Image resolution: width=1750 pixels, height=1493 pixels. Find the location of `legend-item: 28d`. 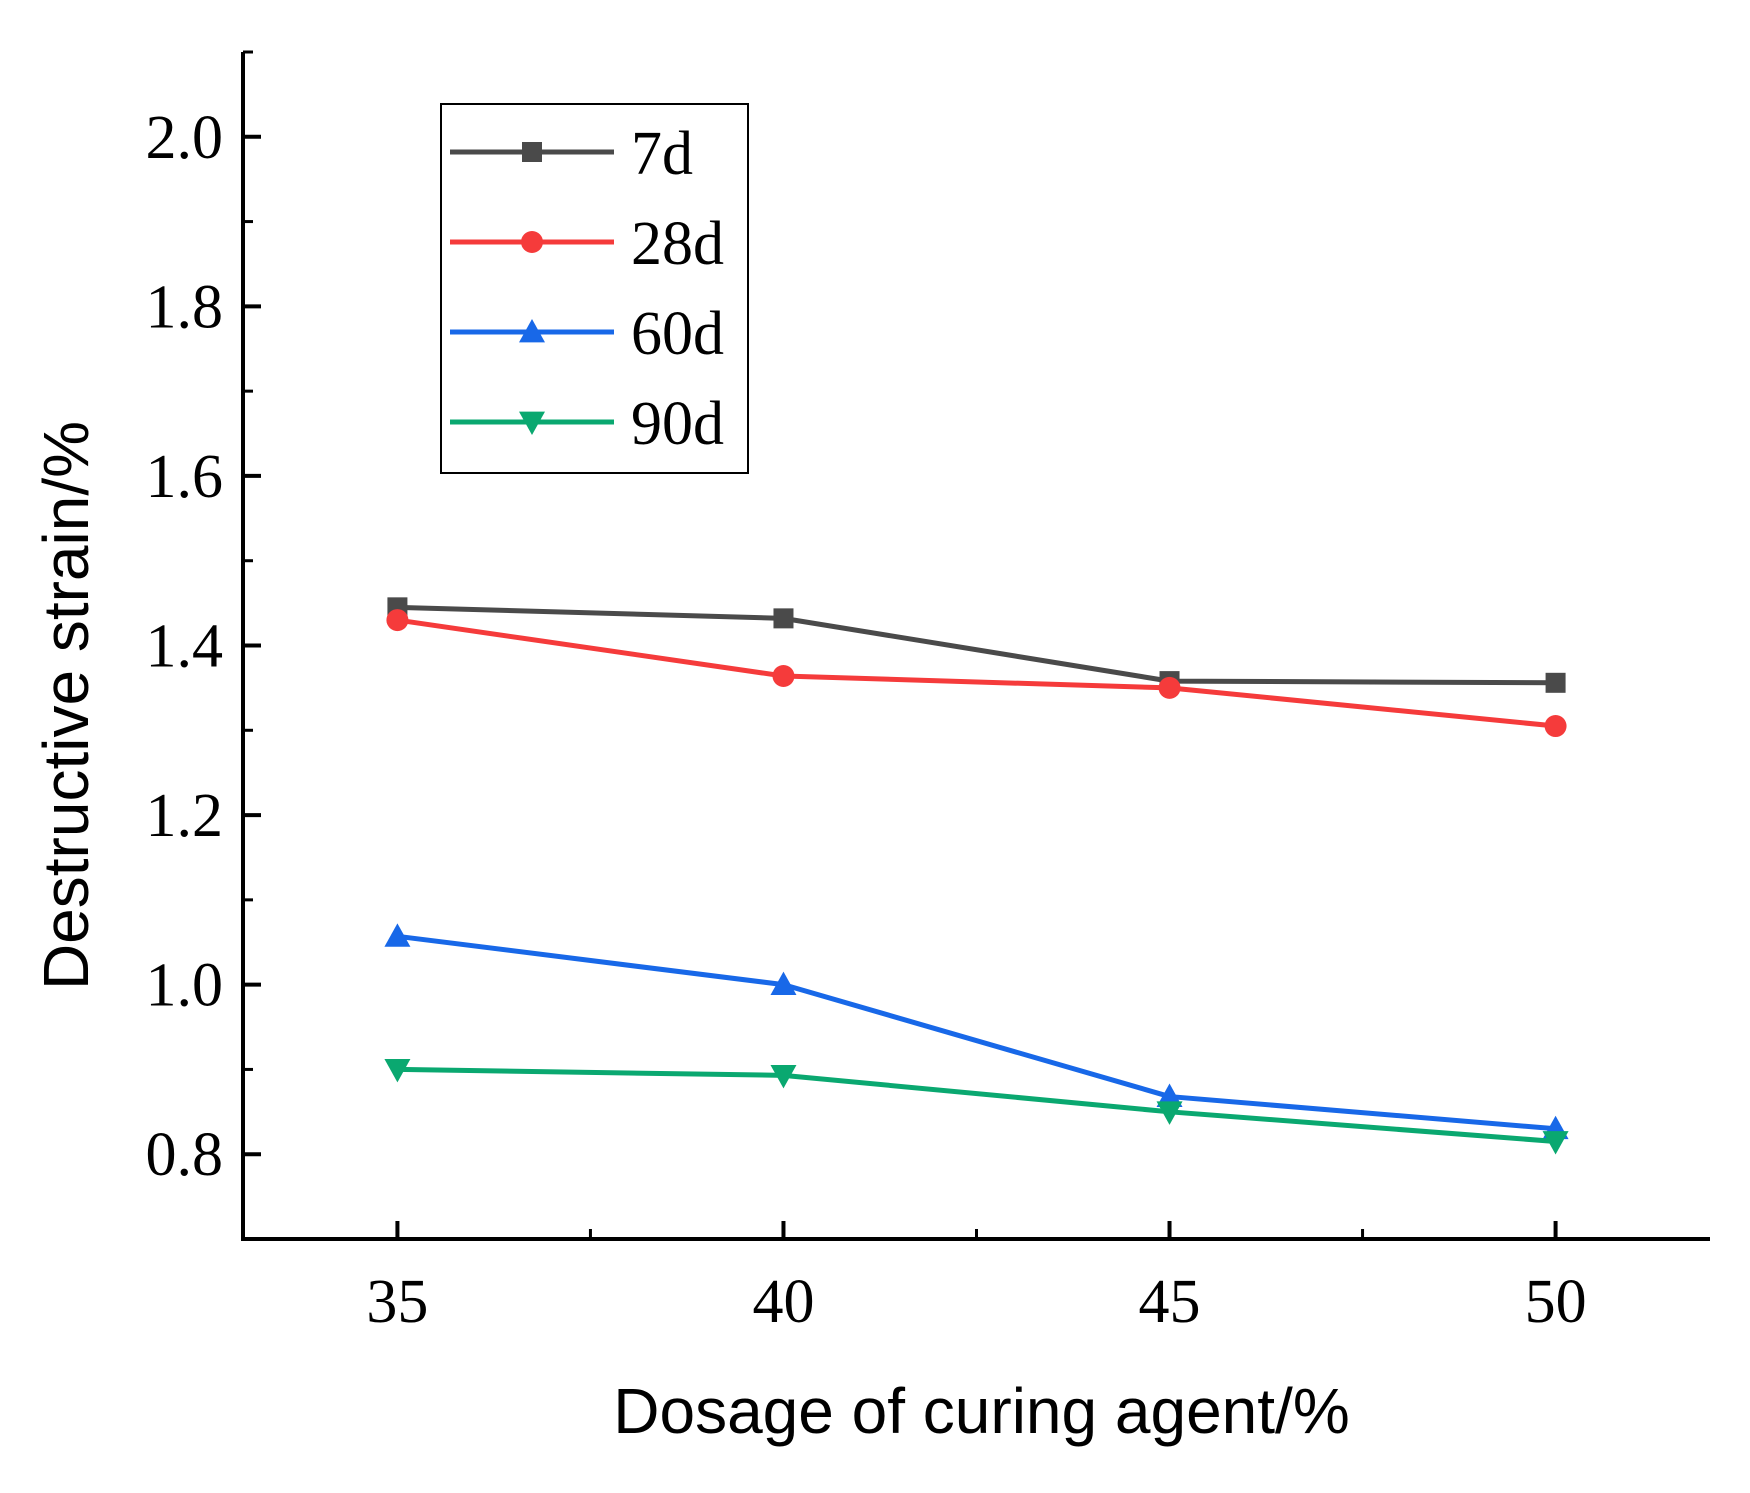

legend-item: 28d is located at coordinates (587, 244).